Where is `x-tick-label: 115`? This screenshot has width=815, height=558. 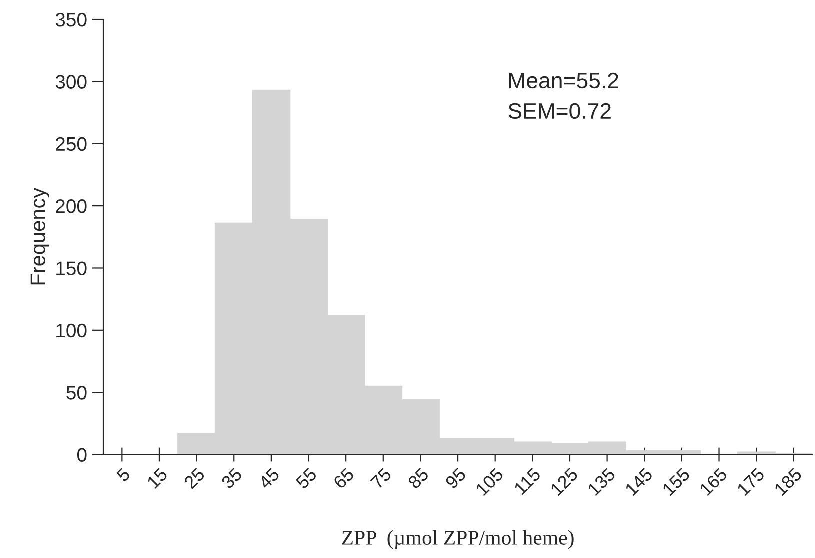
x-tick-label: 115 is located at coordinates (528, 482).